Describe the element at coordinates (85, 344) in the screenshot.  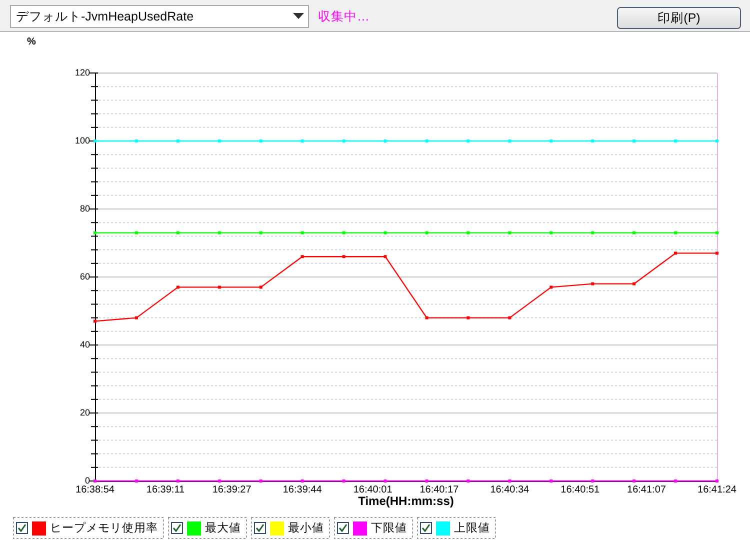
I see `y-tick-label: 40` at that location.